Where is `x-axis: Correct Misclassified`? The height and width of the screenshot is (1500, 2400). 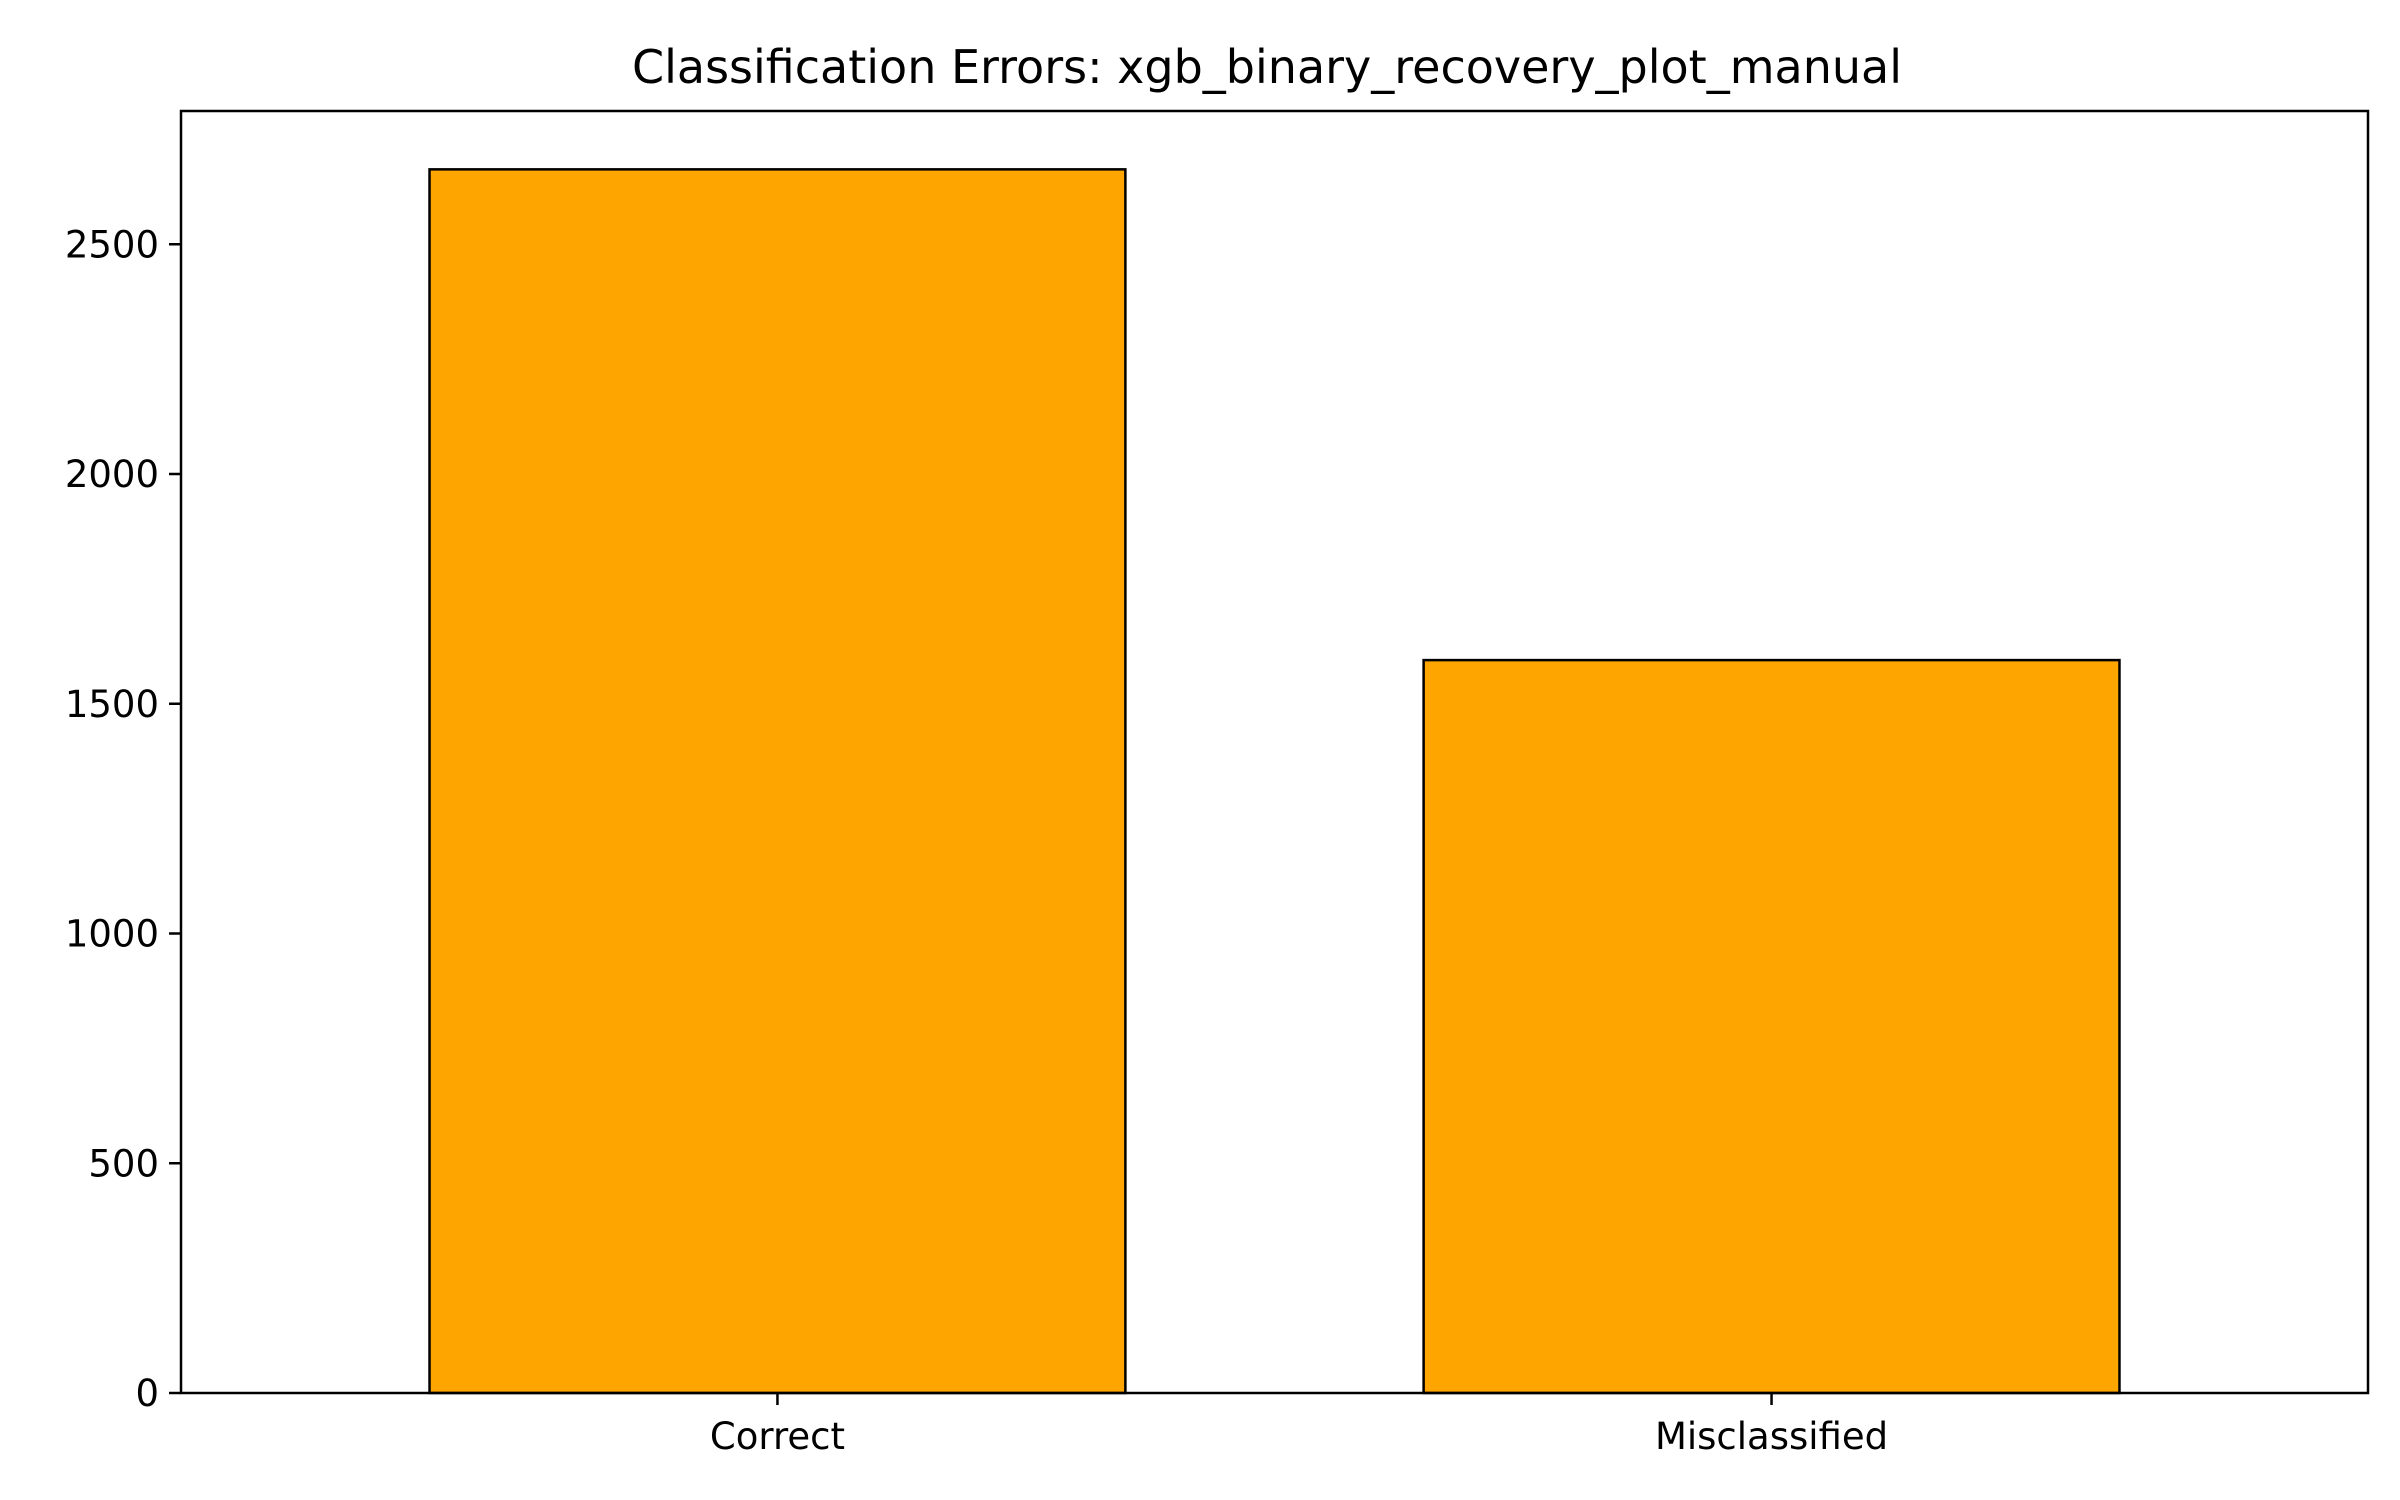
x-axis: Correct Misclassified is located at coordinates (1299, 1425).